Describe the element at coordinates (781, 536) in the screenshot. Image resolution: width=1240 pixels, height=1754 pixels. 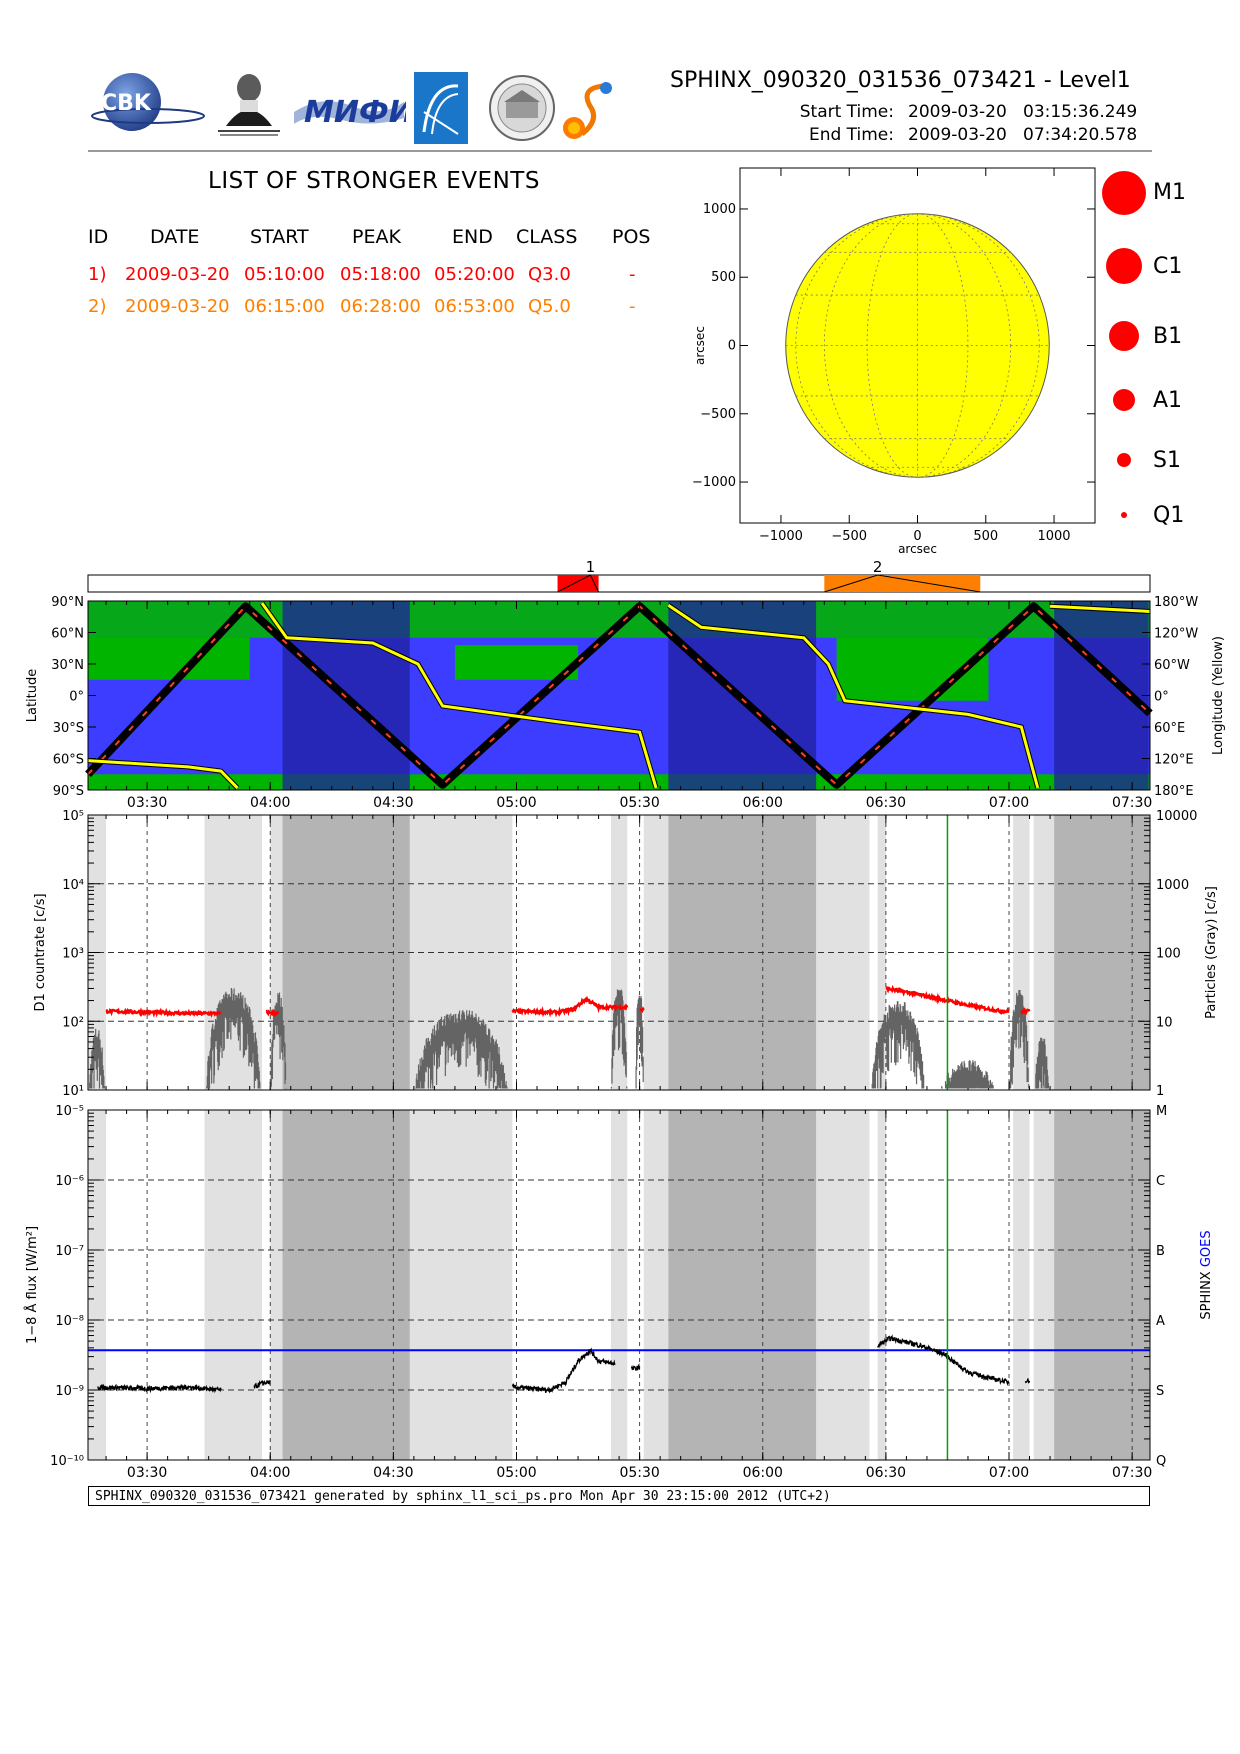
I see `x-tick-label: −1000` at that location.